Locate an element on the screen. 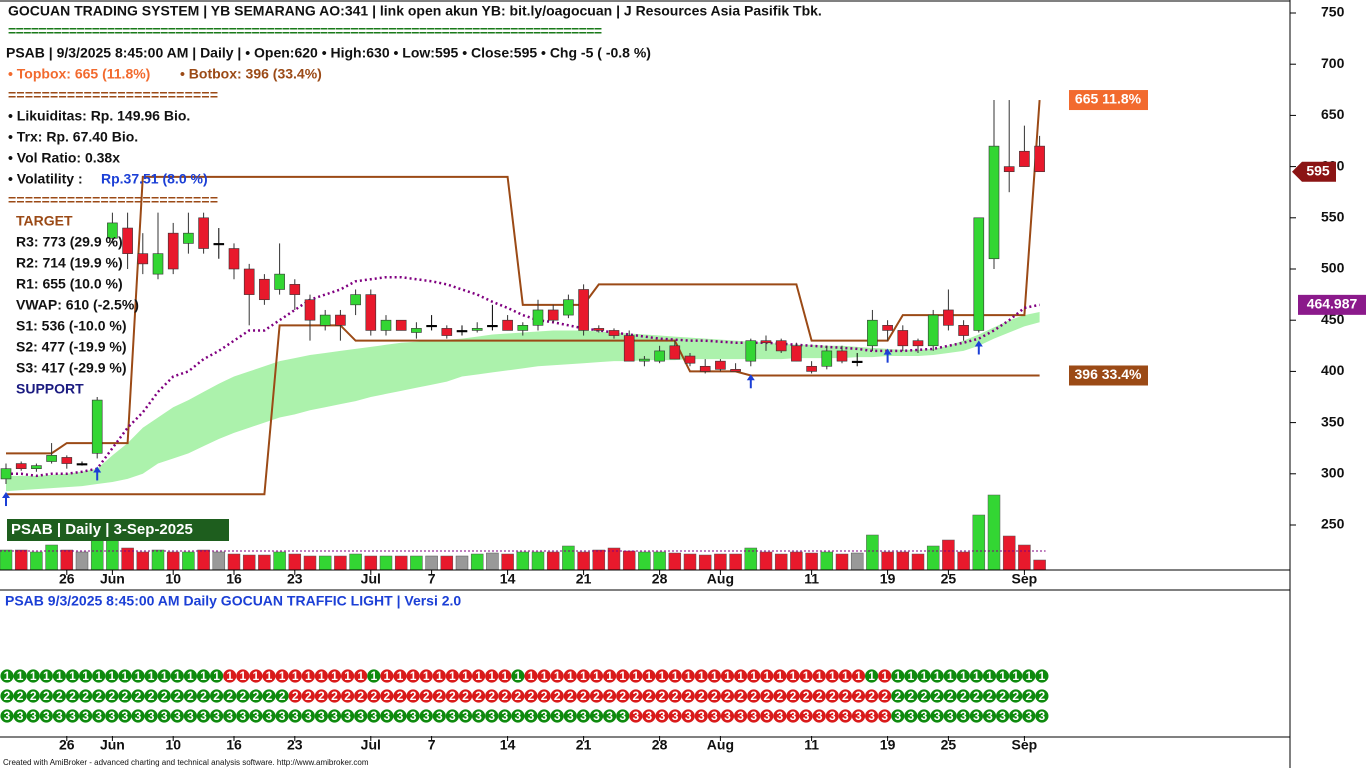 The height and width of the screenshot is (768, 1366). x-tick-label: Aug is located at coordinates (720, 579).